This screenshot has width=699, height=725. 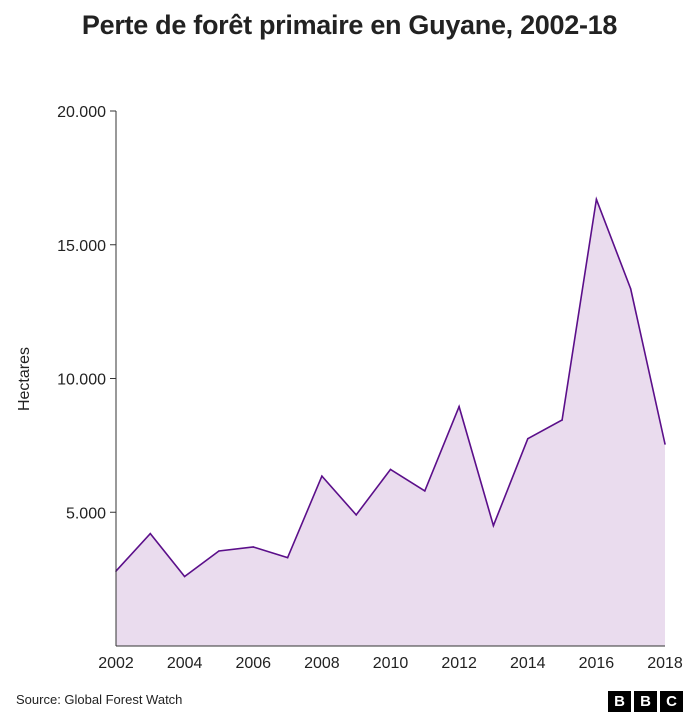 I want to click on logo-letter: C, so click(x=671, y=701).